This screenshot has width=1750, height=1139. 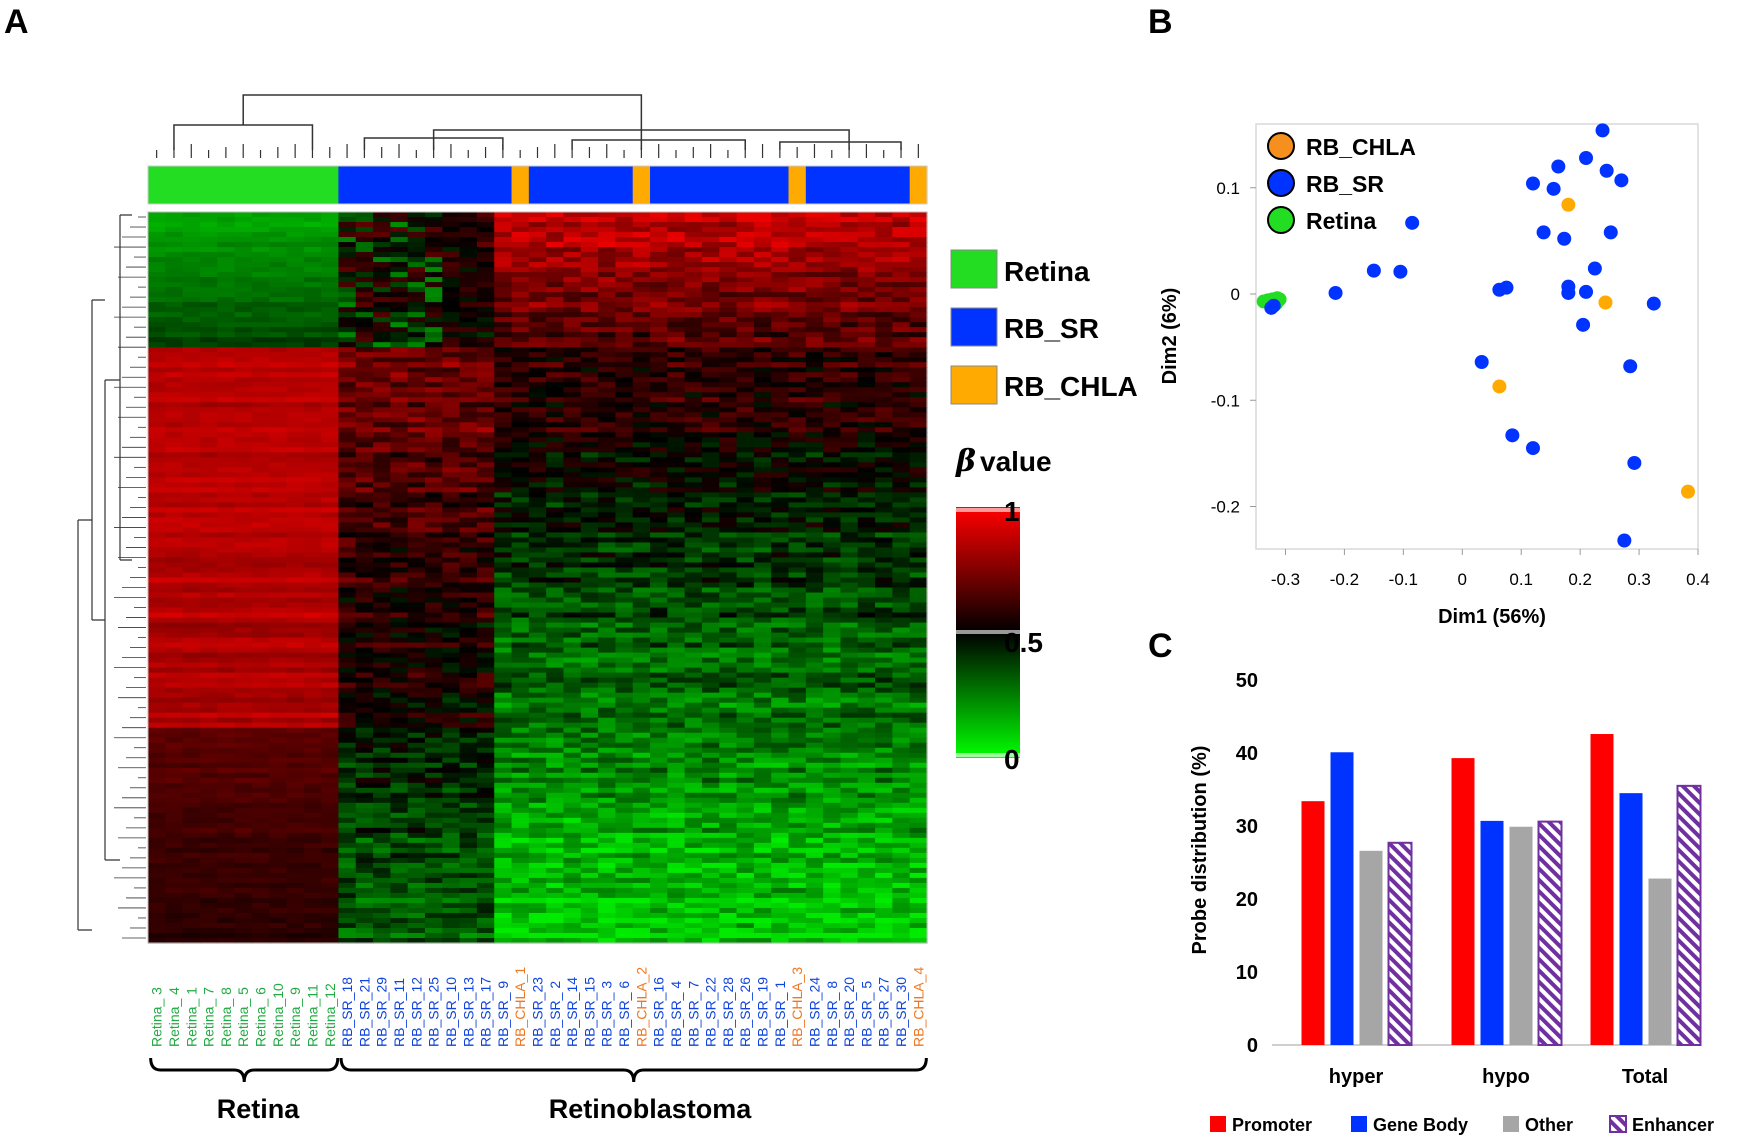 I want to click on dendrogram-branch, so click(x=840, y=145).